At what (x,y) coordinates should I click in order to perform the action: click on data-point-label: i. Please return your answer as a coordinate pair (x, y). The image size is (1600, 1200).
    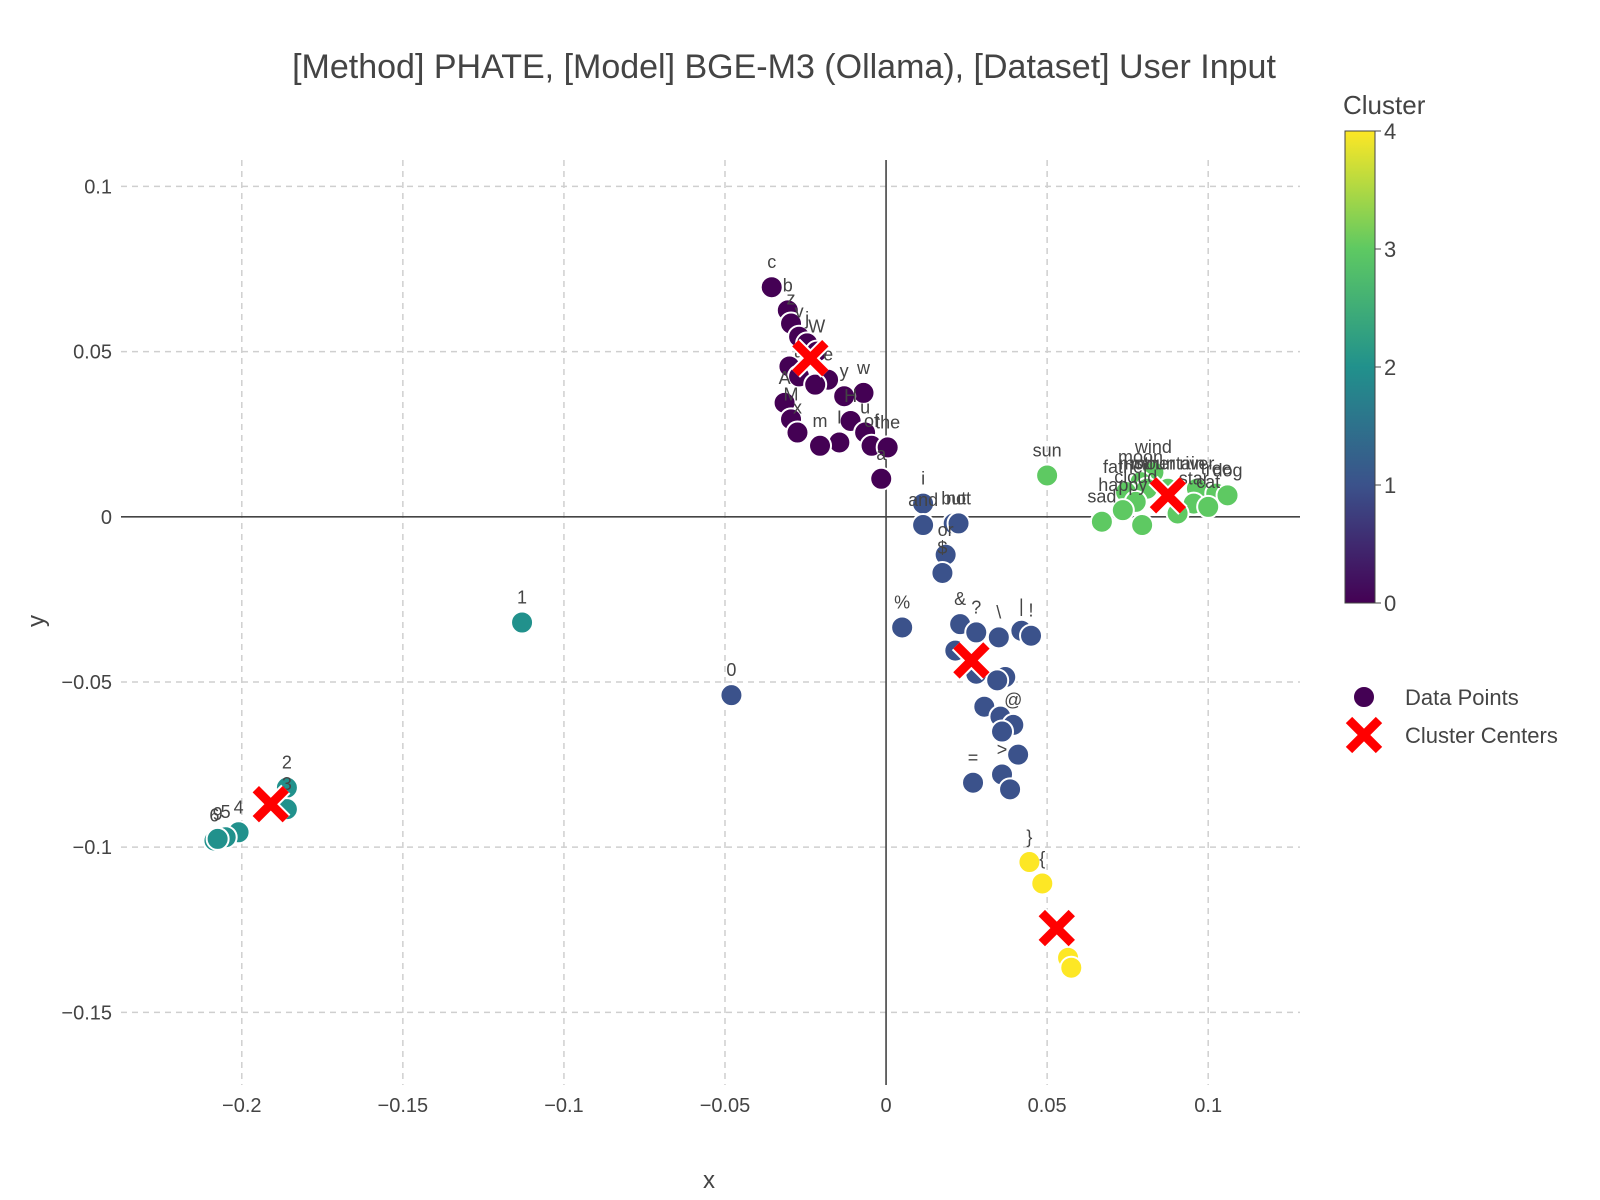
    Looking at the image, I should click on (923, 479).